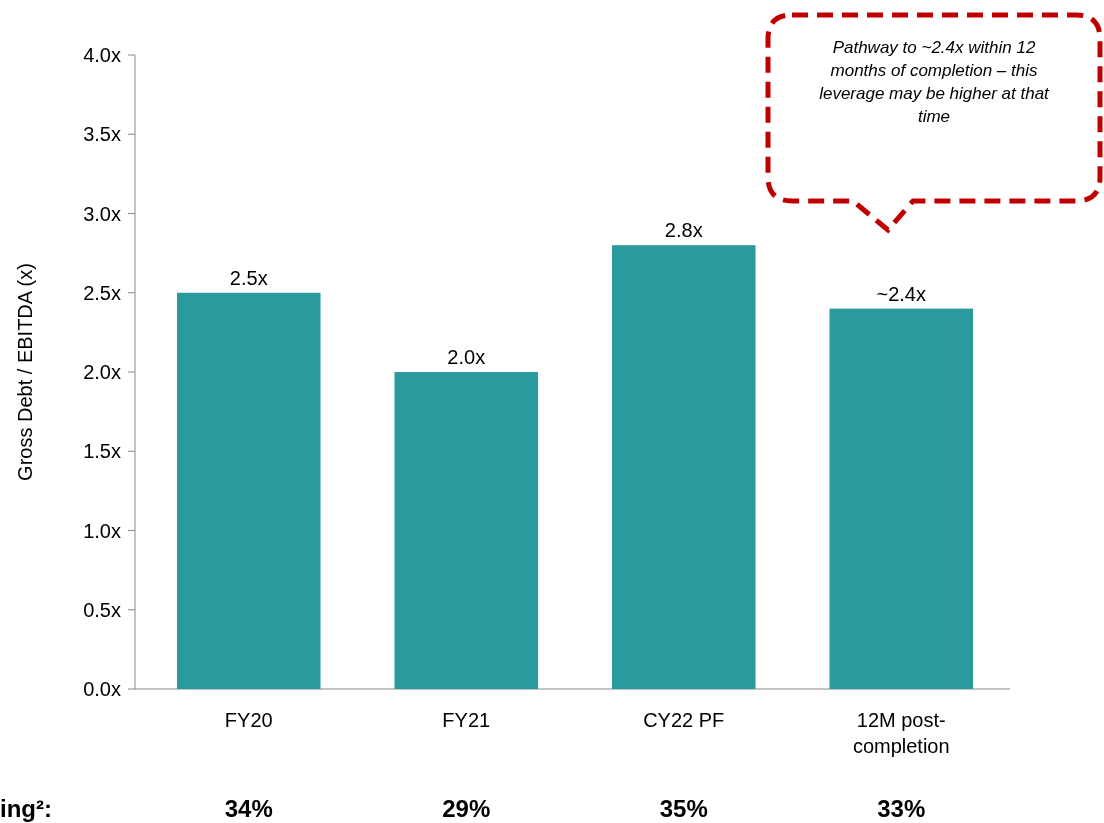  I want to click on x-tick-label: CY22 PF, so click(684, 720).